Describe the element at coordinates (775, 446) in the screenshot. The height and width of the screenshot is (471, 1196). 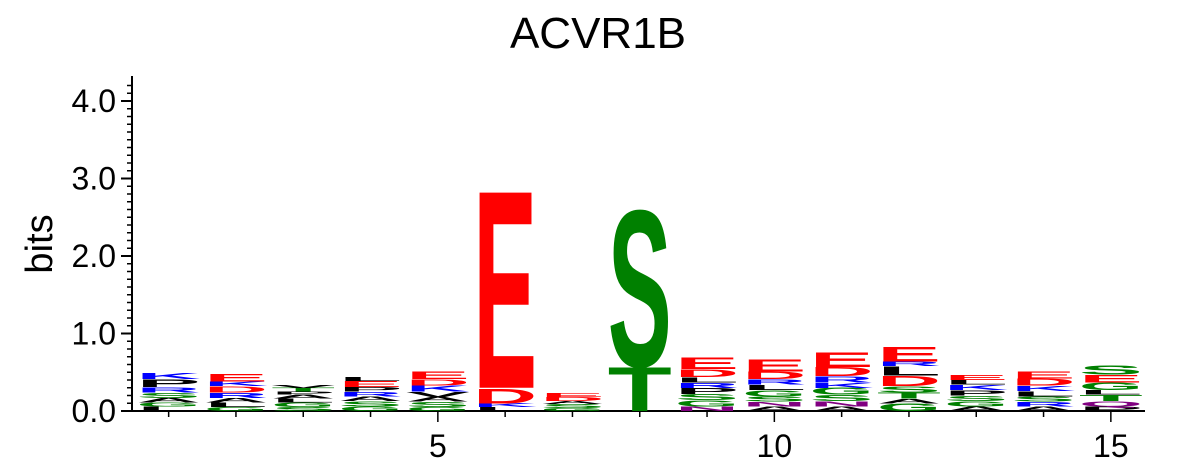
I see `x-tick-label: 10` at that location.